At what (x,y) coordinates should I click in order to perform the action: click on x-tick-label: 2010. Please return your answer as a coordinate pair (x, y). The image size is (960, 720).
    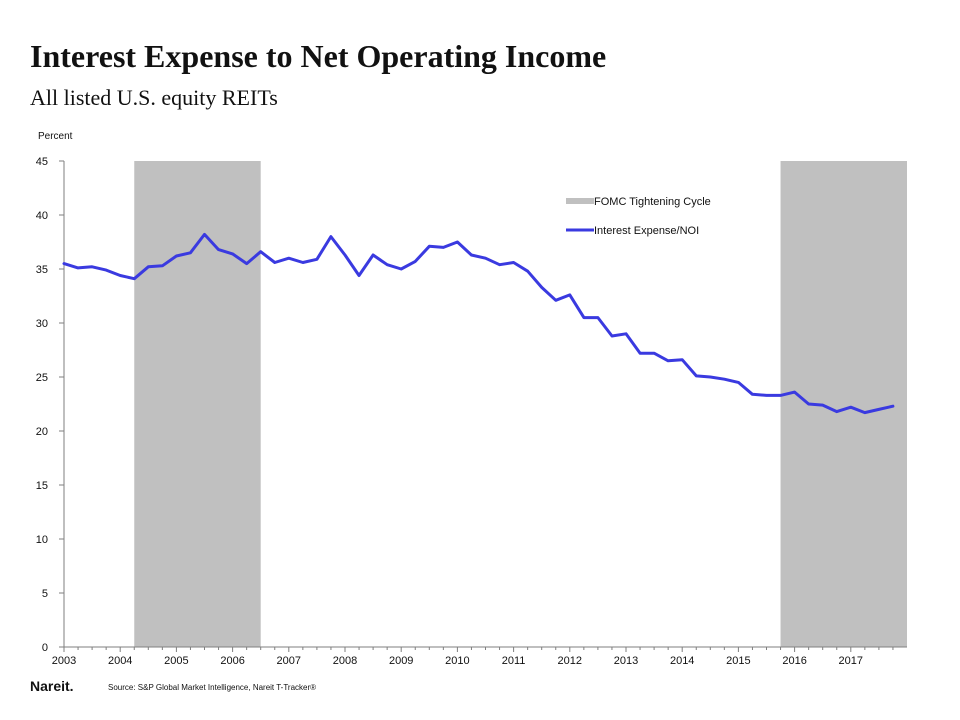
    Looking at the image, I should click on (457, 661).